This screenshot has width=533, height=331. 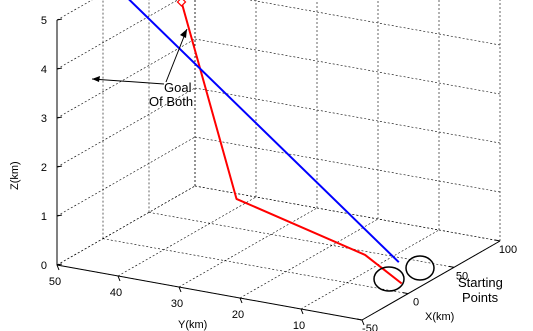 What do you see at coordinates (508, 250) in the screenshot?
I see `x-tick-label: 100` at bounding box center [508, 250].